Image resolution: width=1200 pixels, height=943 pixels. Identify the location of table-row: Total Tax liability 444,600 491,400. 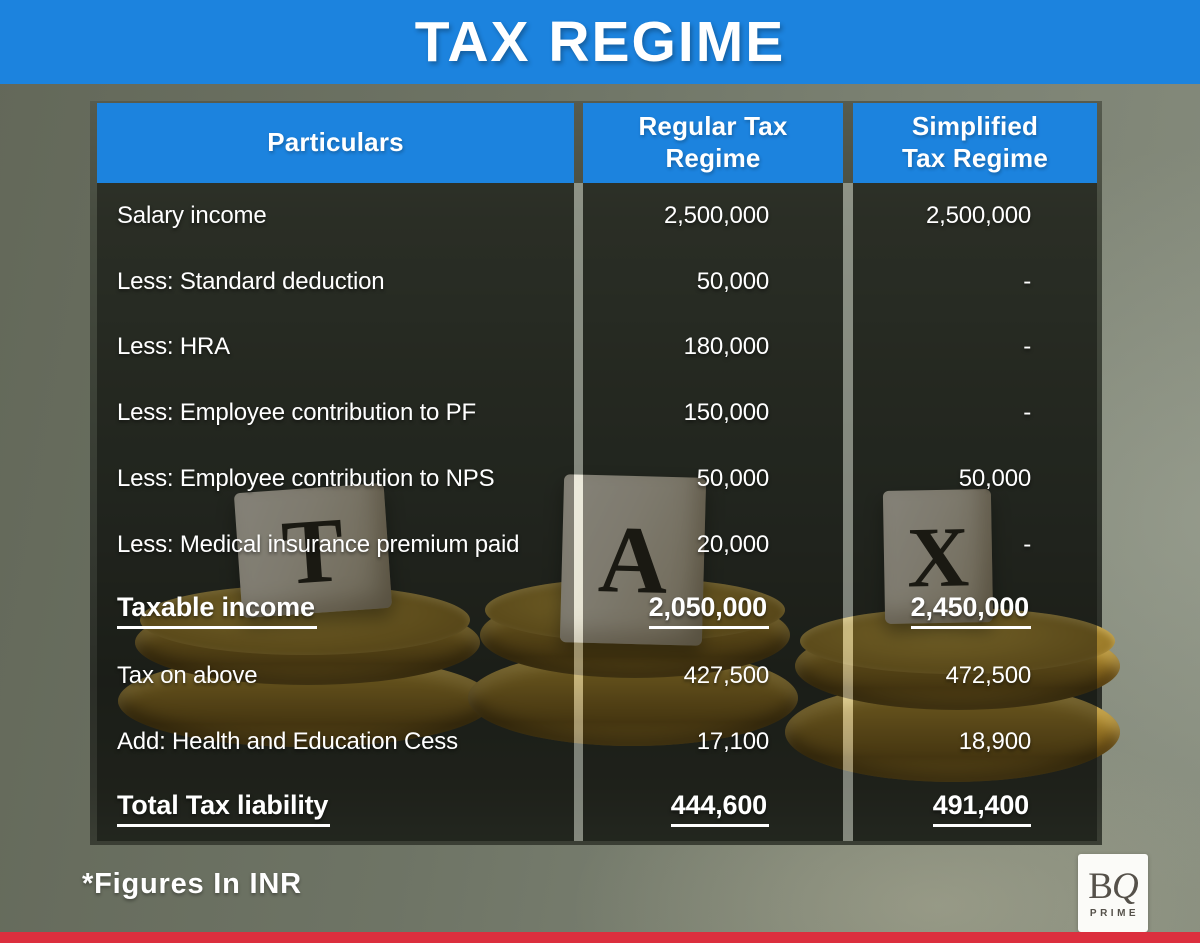
(597, 808).